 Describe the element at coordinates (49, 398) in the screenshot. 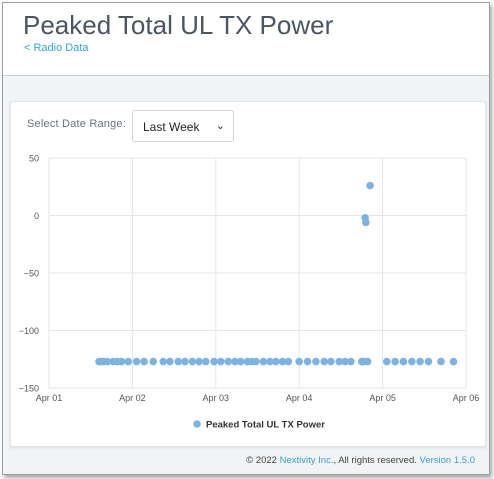

I see `x-tick-label: Apr 01` at that location.